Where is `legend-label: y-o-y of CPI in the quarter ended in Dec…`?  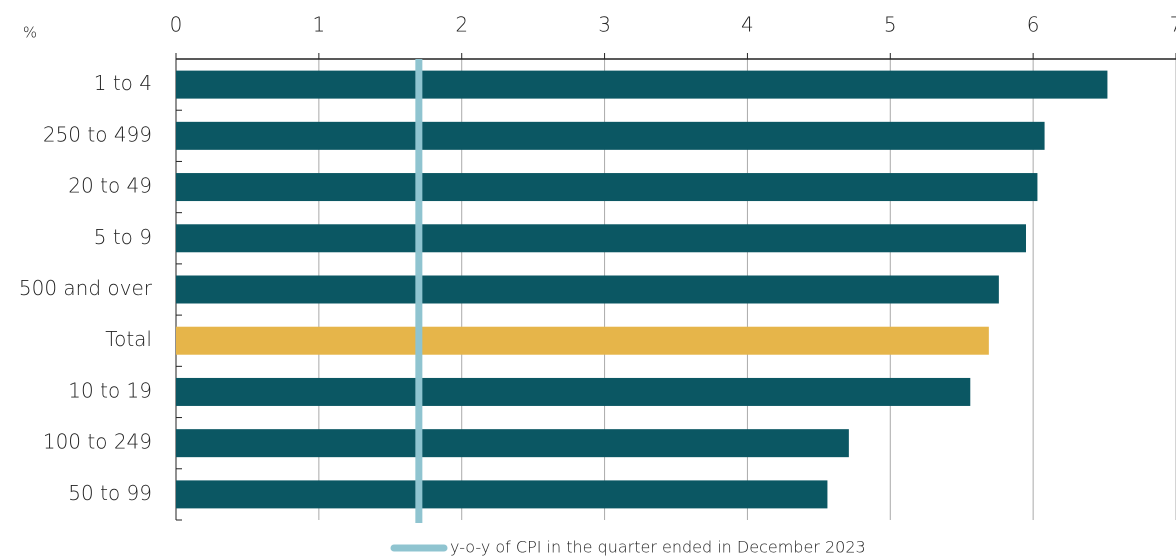 legend-label: y-o-y of CPI in the quarter ended in Dec… is located at coordinates (658, 547).